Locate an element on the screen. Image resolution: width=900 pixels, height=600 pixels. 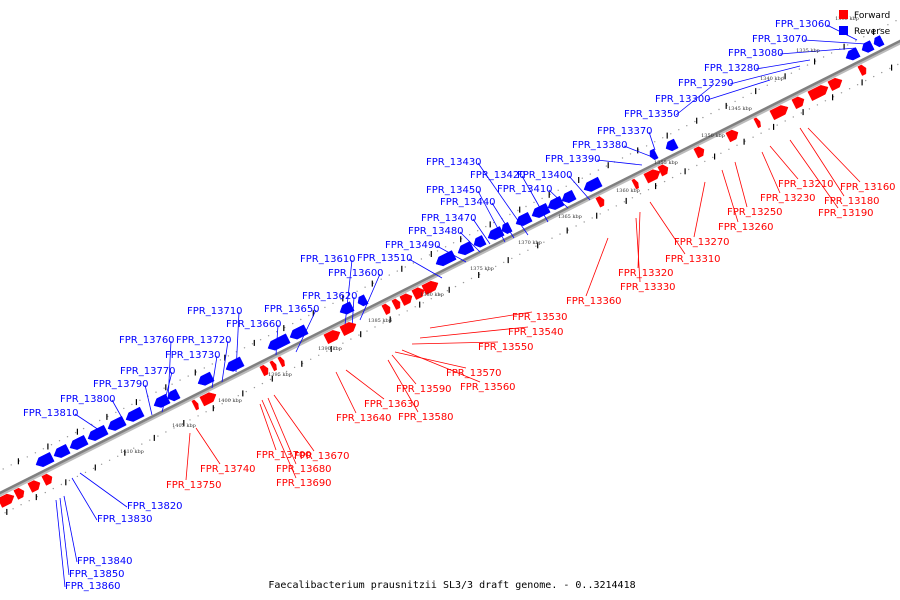
reverse-gene-label: FPR_13610 is located at coordinates (328, 259).